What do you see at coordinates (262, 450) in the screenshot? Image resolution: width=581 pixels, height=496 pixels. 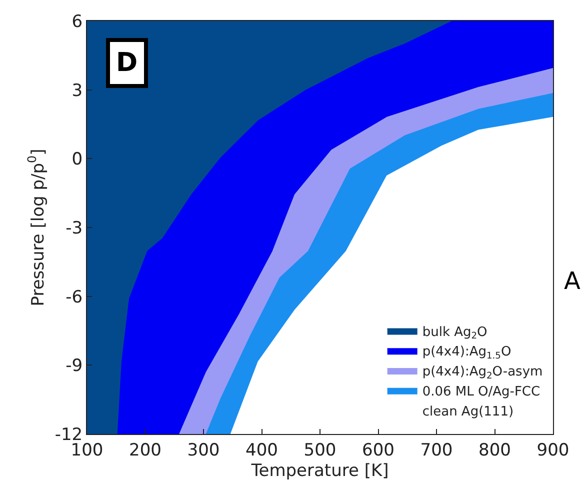 I see `x-tick-label: 400` at bounding box center [262, 450].